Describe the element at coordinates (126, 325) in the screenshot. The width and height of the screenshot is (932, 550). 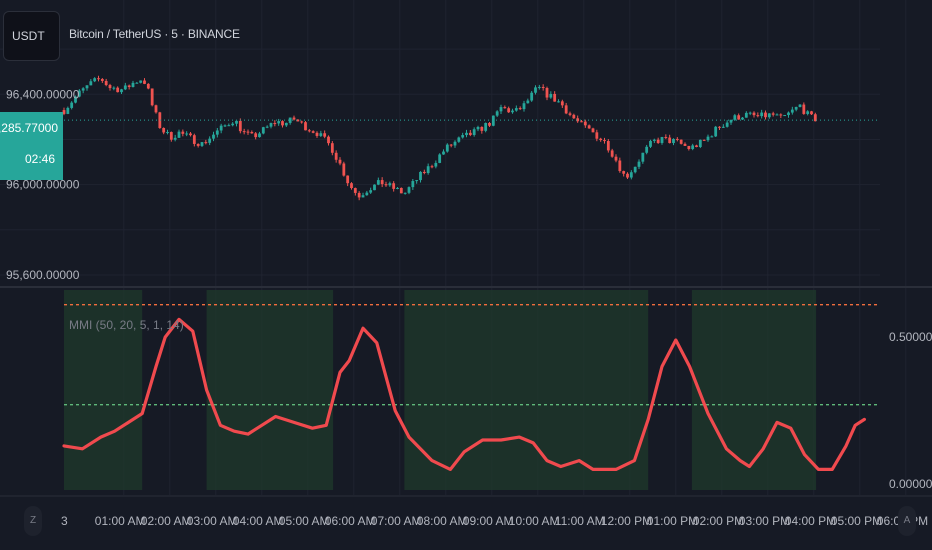
I see `indicator-label: MMI (50, 20, 5, 1, 14)` at that location.